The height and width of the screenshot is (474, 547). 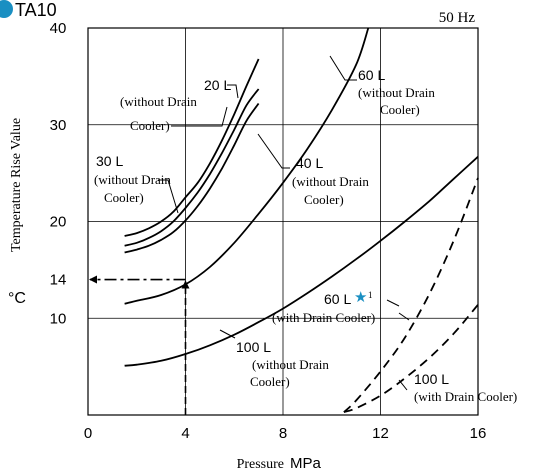 I want to click on label-40l: 40 L, so click(x=309, y=163).